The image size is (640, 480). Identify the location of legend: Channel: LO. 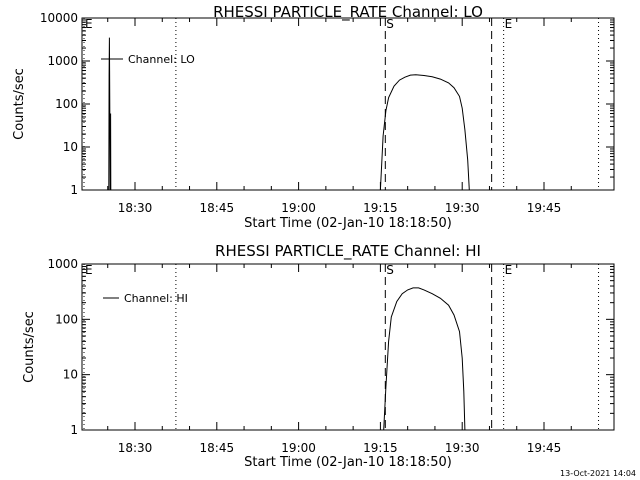
(148, 59).